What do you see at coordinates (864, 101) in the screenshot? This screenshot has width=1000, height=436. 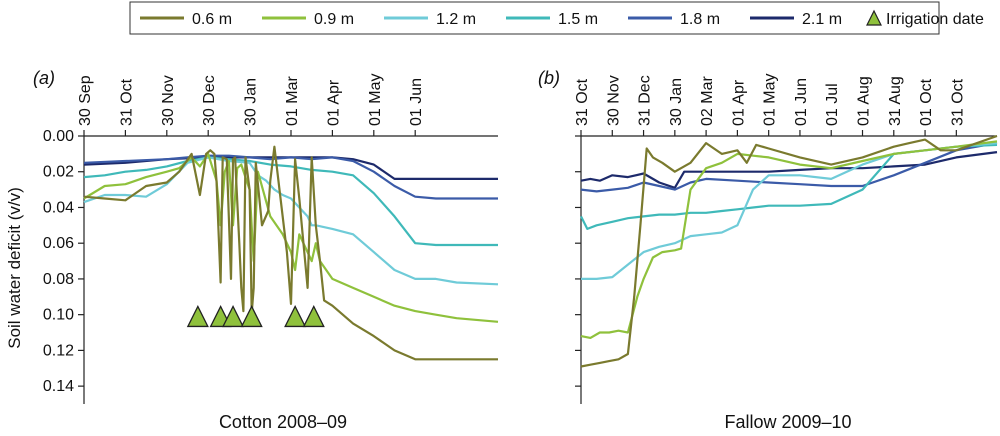 I see `x-tick-label: 01 Aug` at bounding box center [864, 101].